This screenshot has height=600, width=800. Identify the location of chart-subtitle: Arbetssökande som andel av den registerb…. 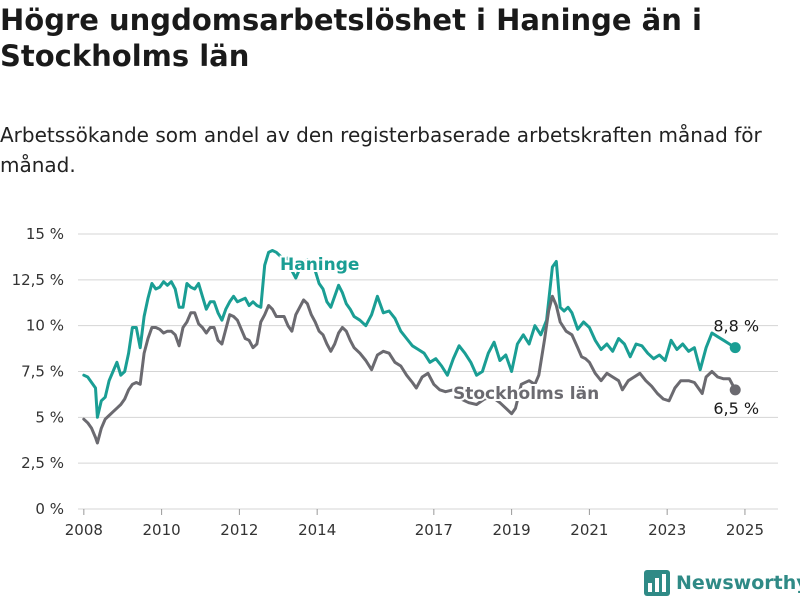
(381, 150).